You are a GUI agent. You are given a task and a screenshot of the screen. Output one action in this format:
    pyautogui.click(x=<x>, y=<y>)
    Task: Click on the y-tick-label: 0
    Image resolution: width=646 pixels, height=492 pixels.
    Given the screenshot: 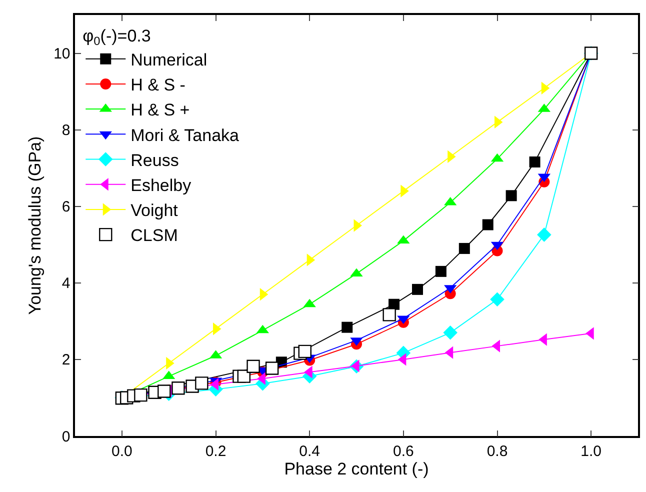 What is the action you would take?
    pyautogui.click(x=66, y=437)
    